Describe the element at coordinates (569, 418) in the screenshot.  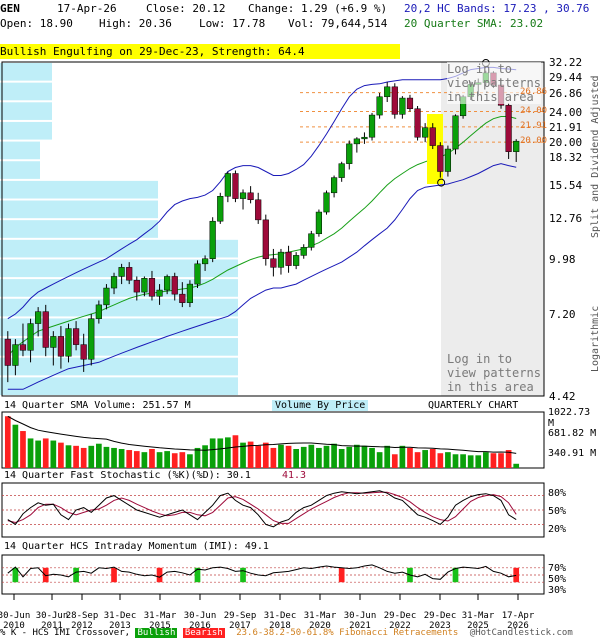
I see `volume-axis-top: 1022.73 M` at that location.